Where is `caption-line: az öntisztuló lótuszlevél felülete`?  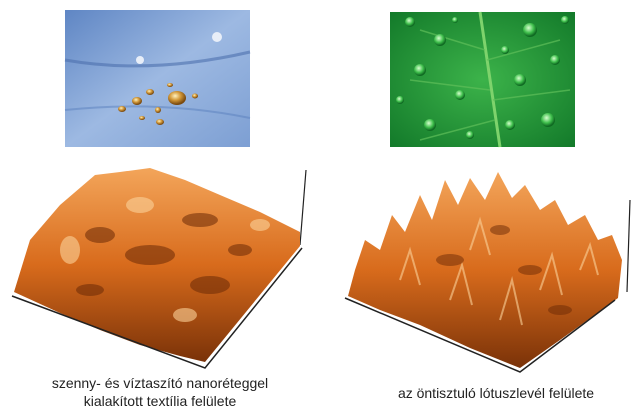 caption-line: az öntisztuló lótuszlevél felülete is located at coordinates (496, 393).